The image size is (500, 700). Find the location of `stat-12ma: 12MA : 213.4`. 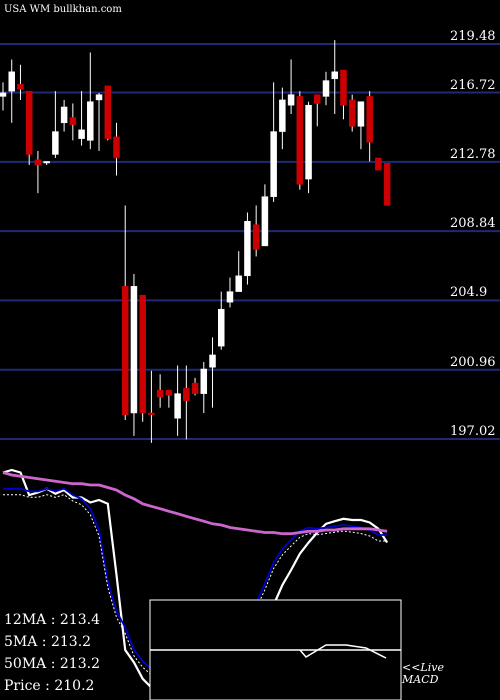

stat-12ma: 12MA : 213.4 is located at coordinates (52, 620).